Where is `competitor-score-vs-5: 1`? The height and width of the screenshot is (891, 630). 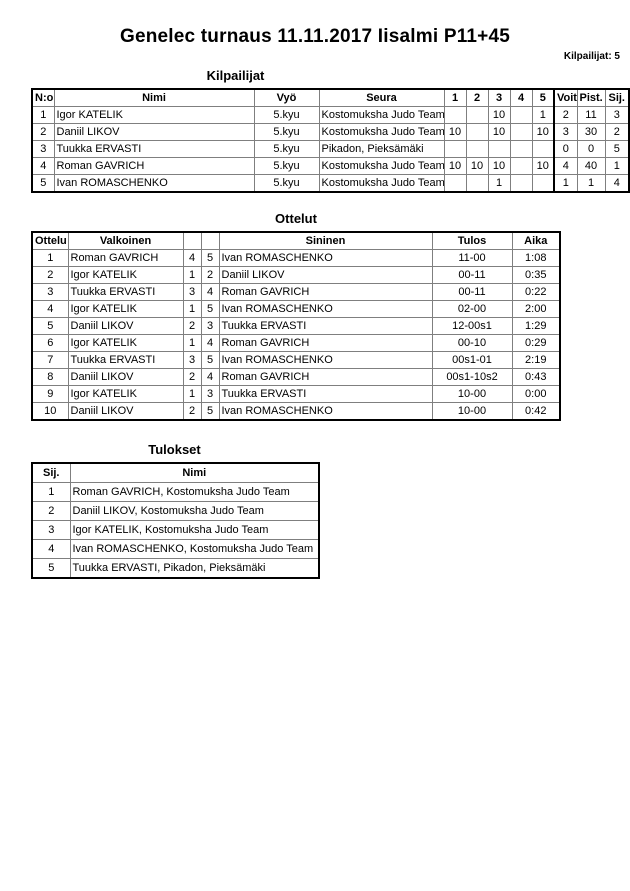
competitor-score-vs-5: 1 is located at coordinates (543, 115).